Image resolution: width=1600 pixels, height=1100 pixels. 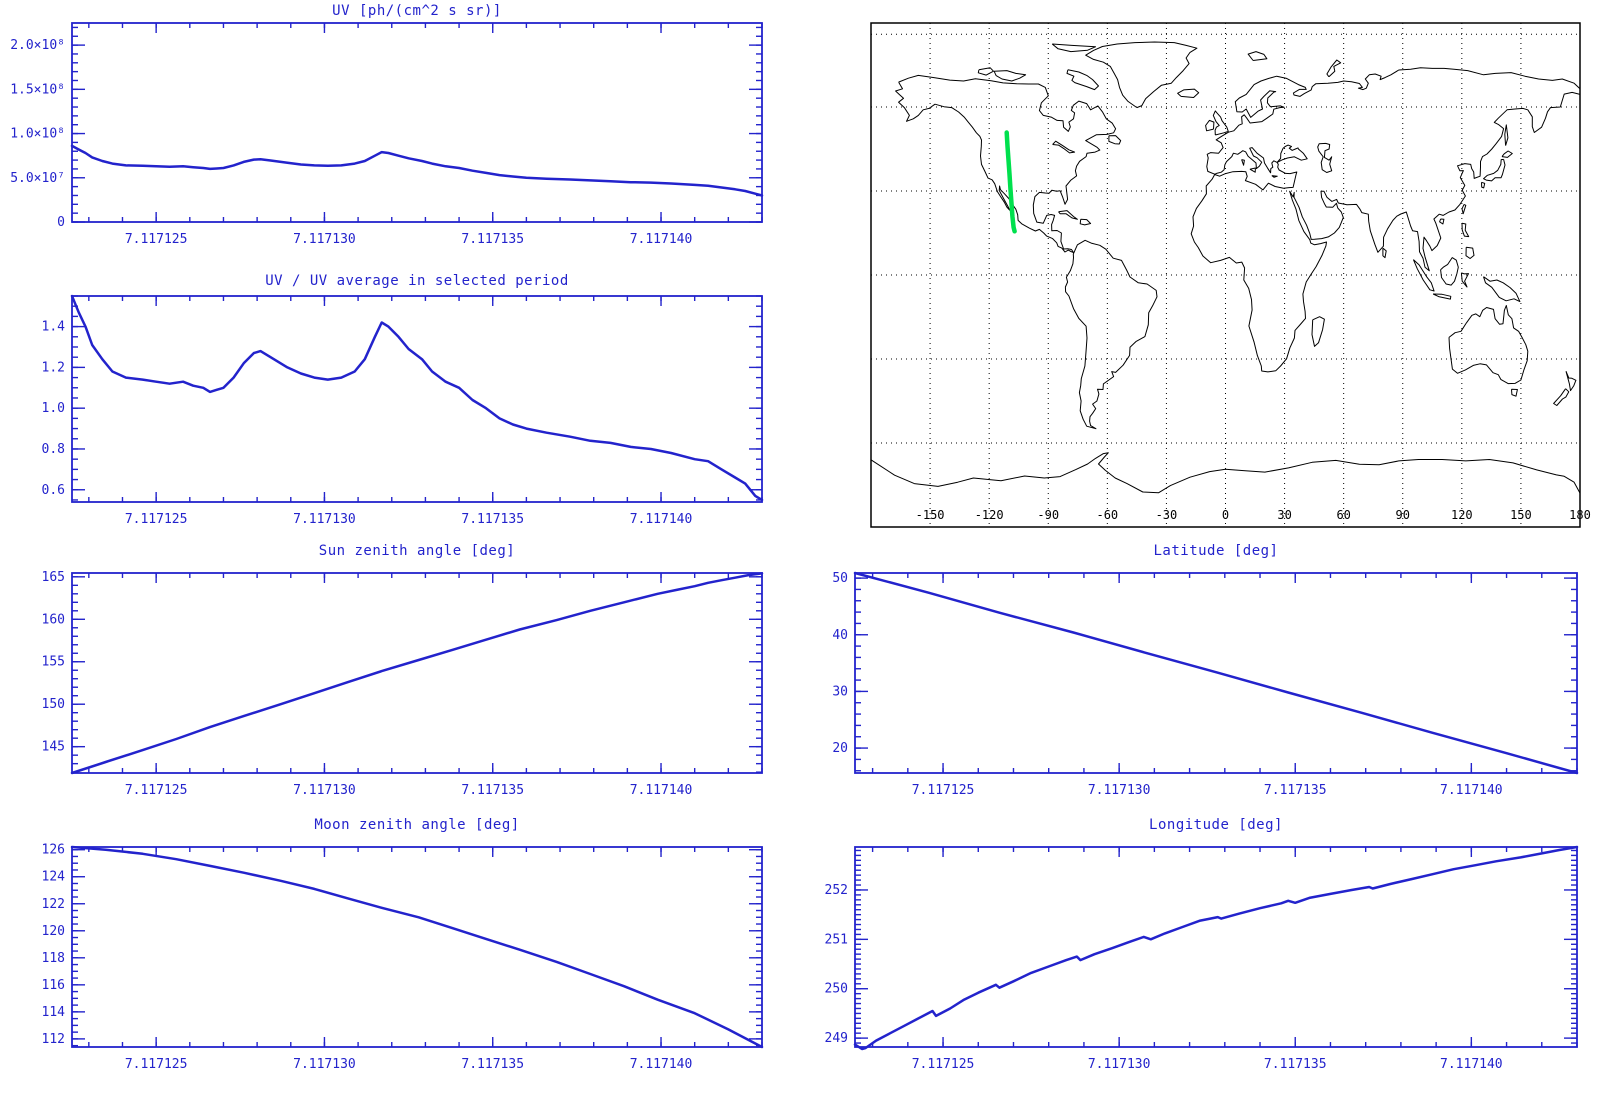 What do you see at coordinates (1216, 825) in the screenshot?
I see `longitude-chart-title: Longitude [deg]` at bounding box center [1216, 825].